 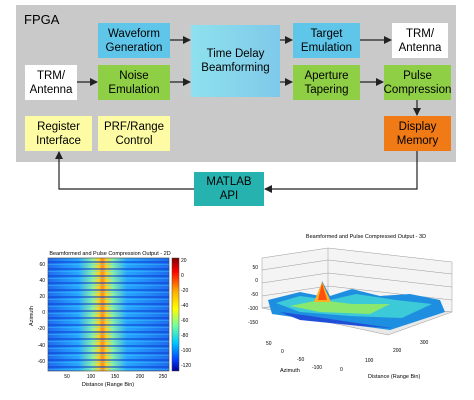 What do you see at coordinates (184, 261) in the screenshot?
I see `plot-2d-cbar-tick: 20` at bounding box center [184, 261].